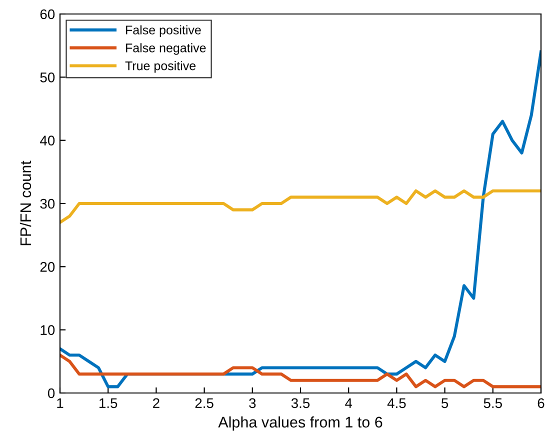  I want to click on y-tick-label: 50, so click(47, 77).